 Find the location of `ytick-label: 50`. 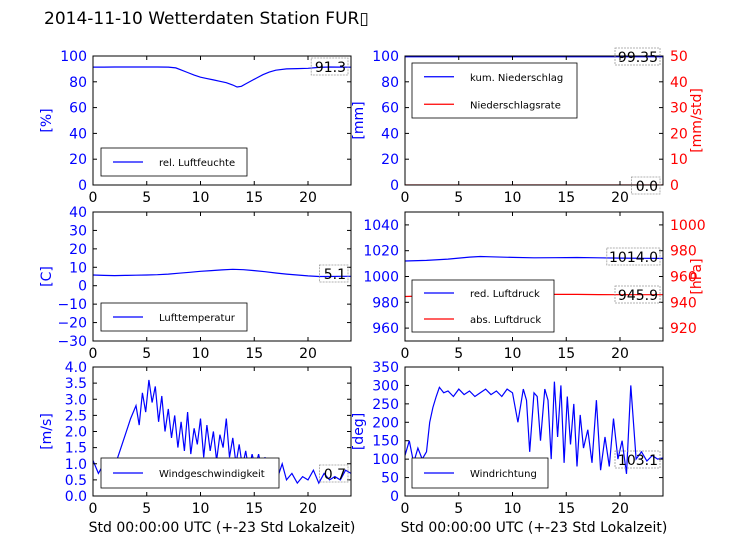

ytick-label: 50 is located at coordinates (390, 479).